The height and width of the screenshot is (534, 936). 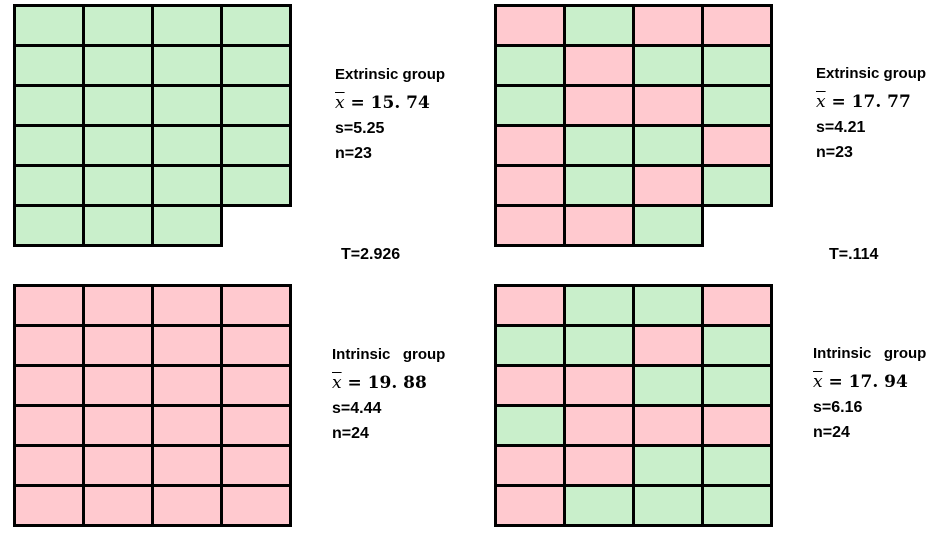 What do you see at coordinates (831, 432) in the screenshot?
I see `right-intrinsic-n: n=24` at bounding box center [831, 432].